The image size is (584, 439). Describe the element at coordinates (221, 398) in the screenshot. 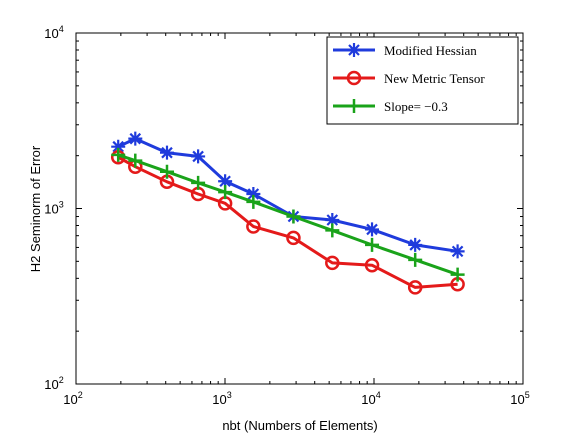

I see `x-tick-label: 10³` at that location.